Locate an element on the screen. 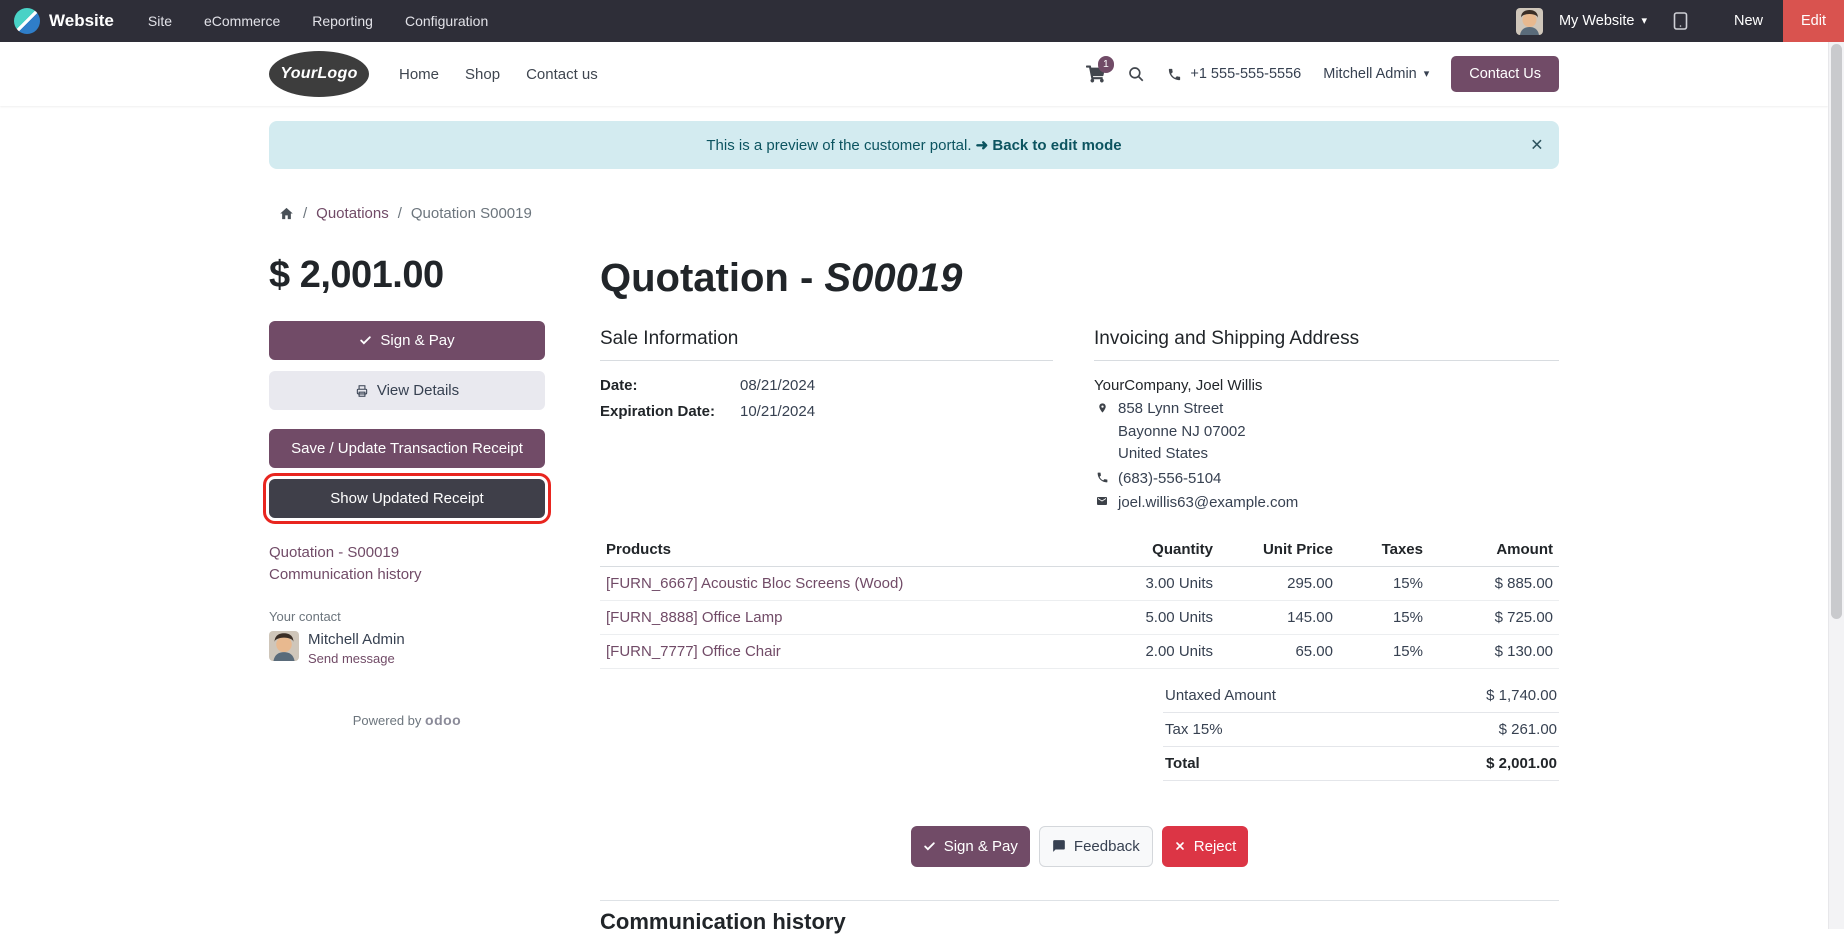 Image resolution: width=1844 pixels, height=935 pixels. untaxed-amount-row: Untaxed Amount $ 1,740.00 is located at coordinates (1361, 696).